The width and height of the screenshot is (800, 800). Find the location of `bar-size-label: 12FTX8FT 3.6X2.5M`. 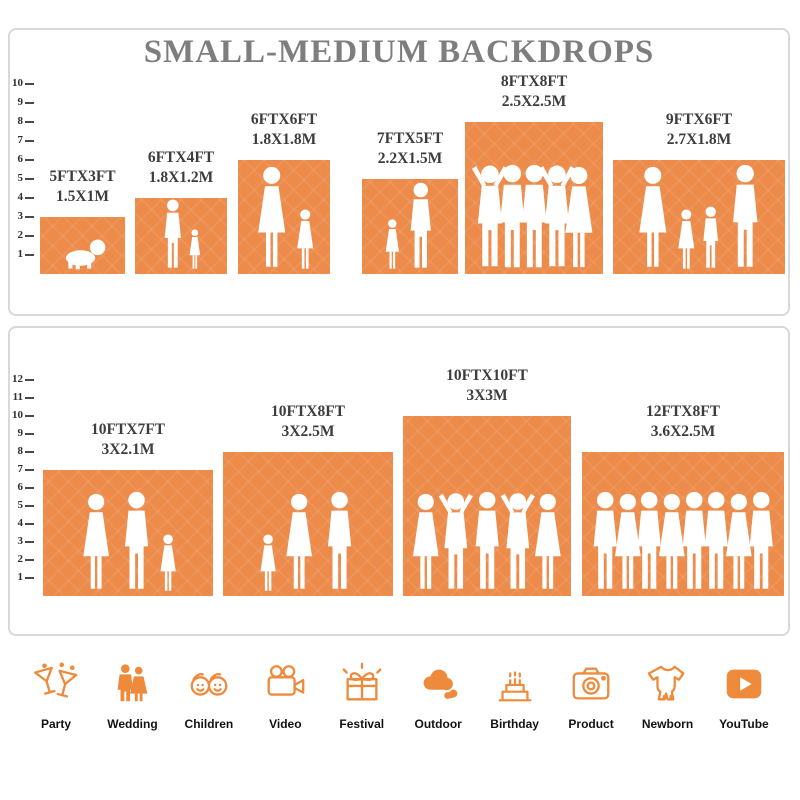

bar-size-label: 12FTX8FT 3.6X2.5M is located at coordinates (683, 422).